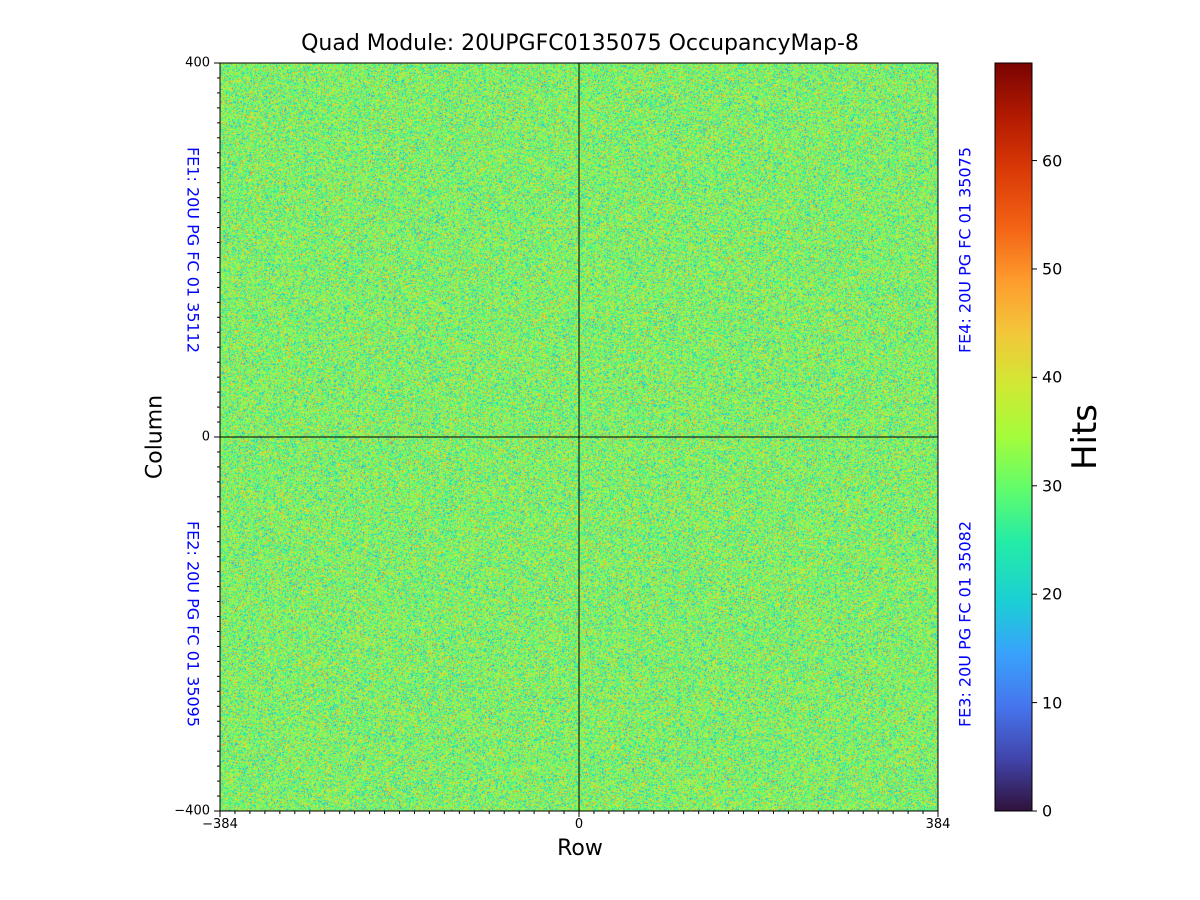 This screenshot has height=900, width=1200. What do you see at coordinates (1013, 437) in the screenshot?
I see `colorbar` at bounding box center [1013, 437].